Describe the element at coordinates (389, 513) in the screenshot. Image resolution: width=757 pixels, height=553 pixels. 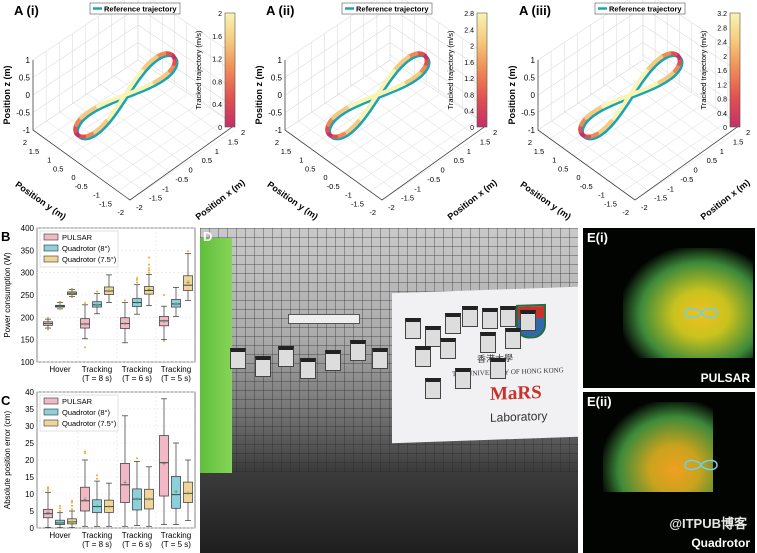
I see `floor` at that location.